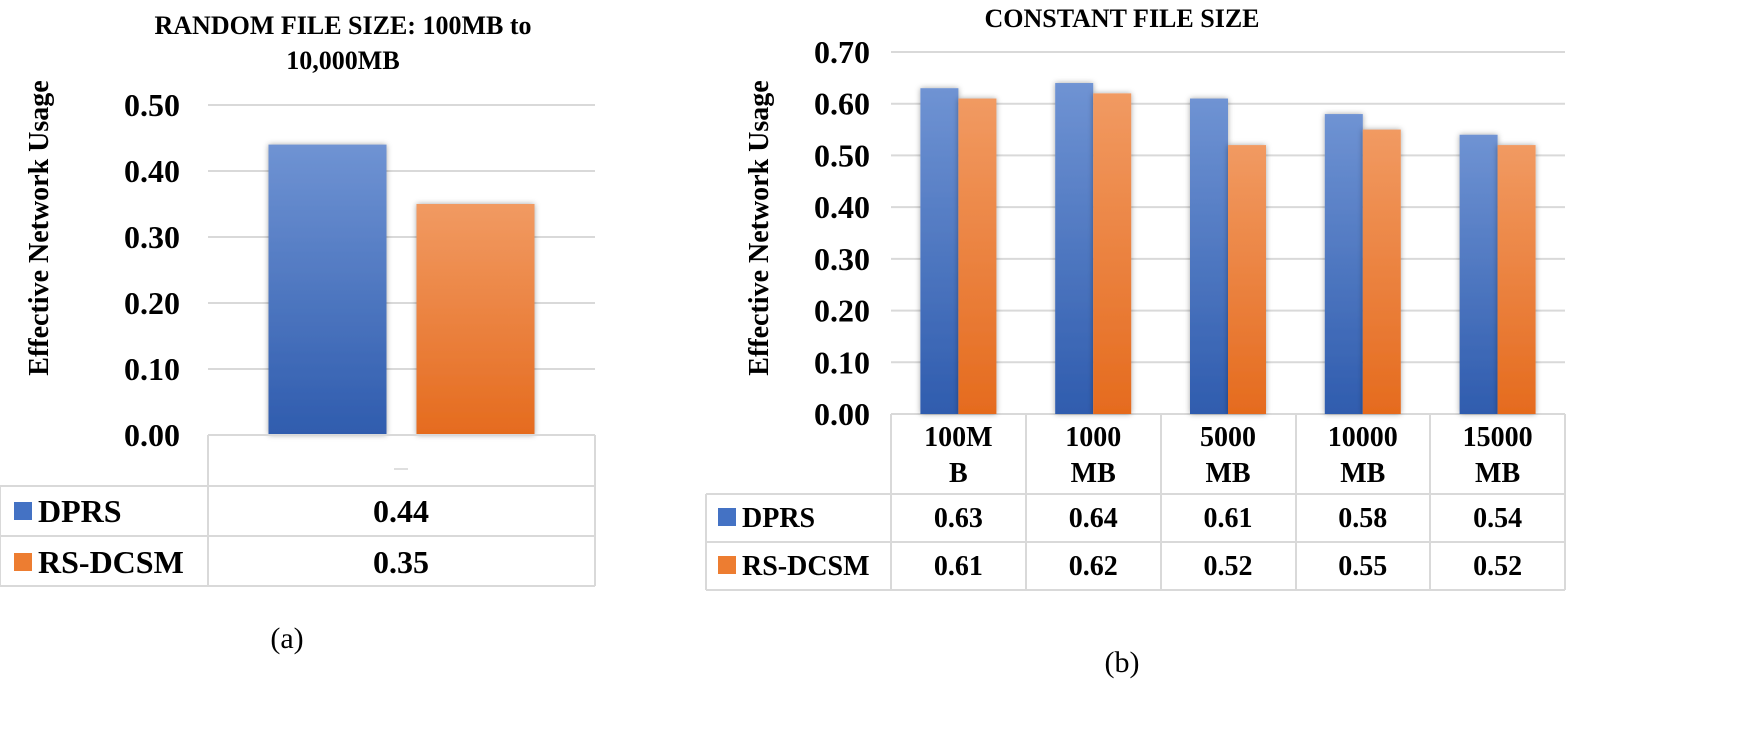  Describe the element at coordinates (1122, 662) in the screenshot. I see `caption-b: (b)` at that location.